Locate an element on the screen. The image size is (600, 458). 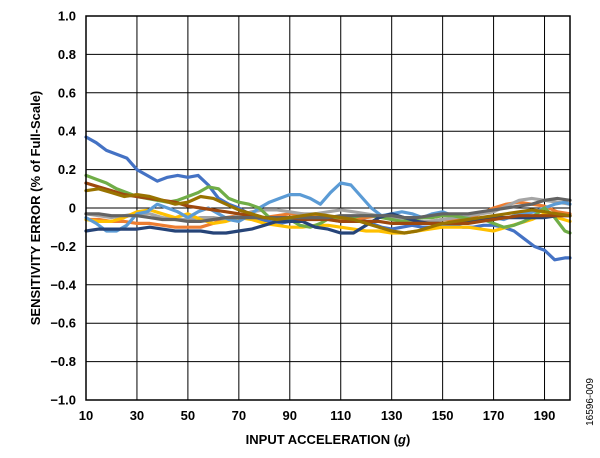
x-tick-label: 30 is located at coordinates (137, 415).